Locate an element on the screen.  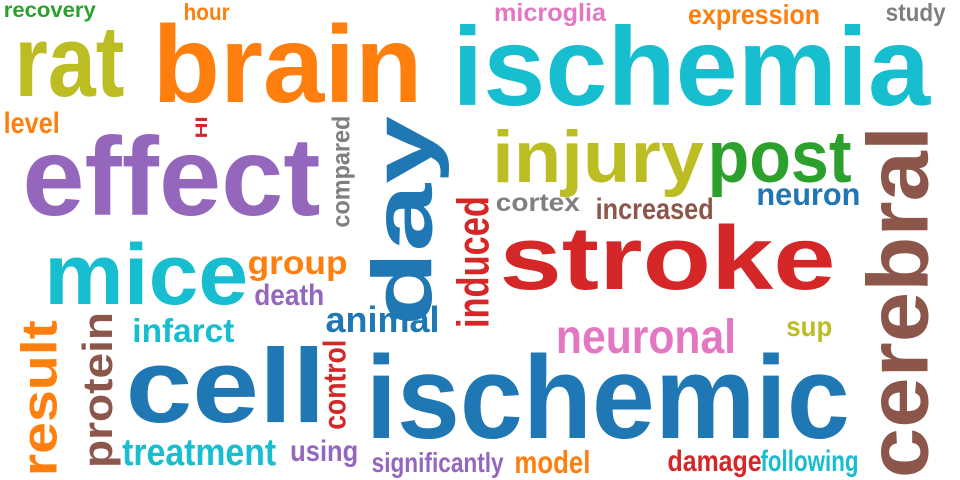
word-compared: compared is located at coordinates (341, 172).